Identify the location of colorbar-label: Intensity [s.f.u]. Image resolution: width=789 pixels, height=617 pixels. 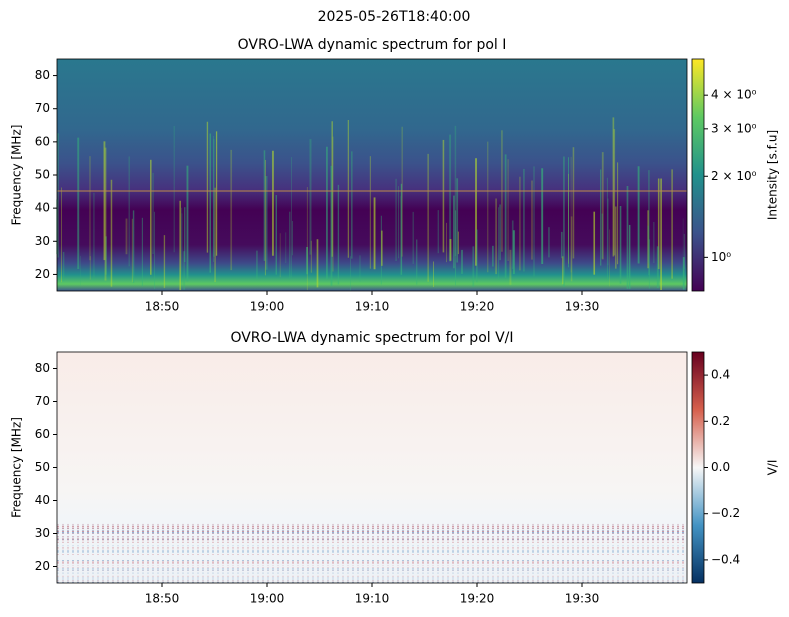
(773, 175).